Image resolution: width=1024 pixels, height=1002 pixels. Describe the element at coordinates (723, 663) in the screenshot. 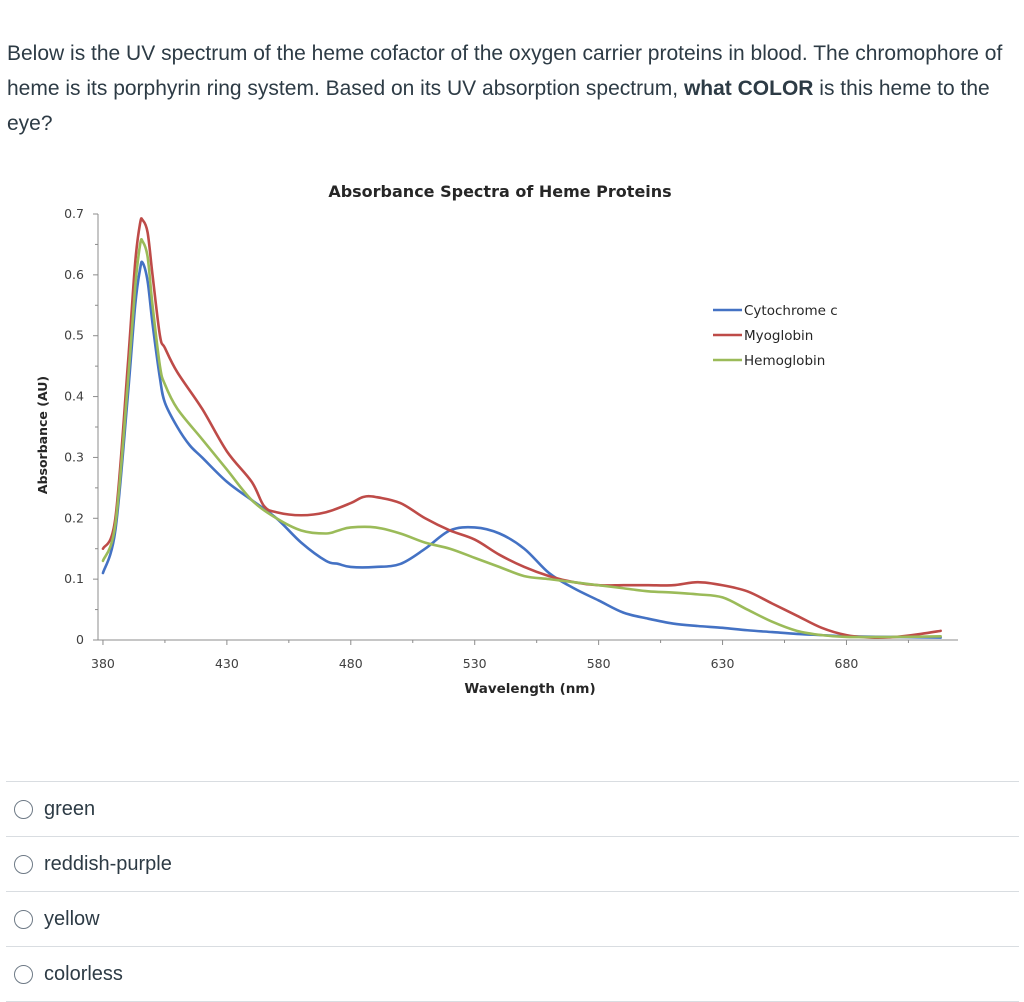

I see `x-tick-label: 630` at that location.